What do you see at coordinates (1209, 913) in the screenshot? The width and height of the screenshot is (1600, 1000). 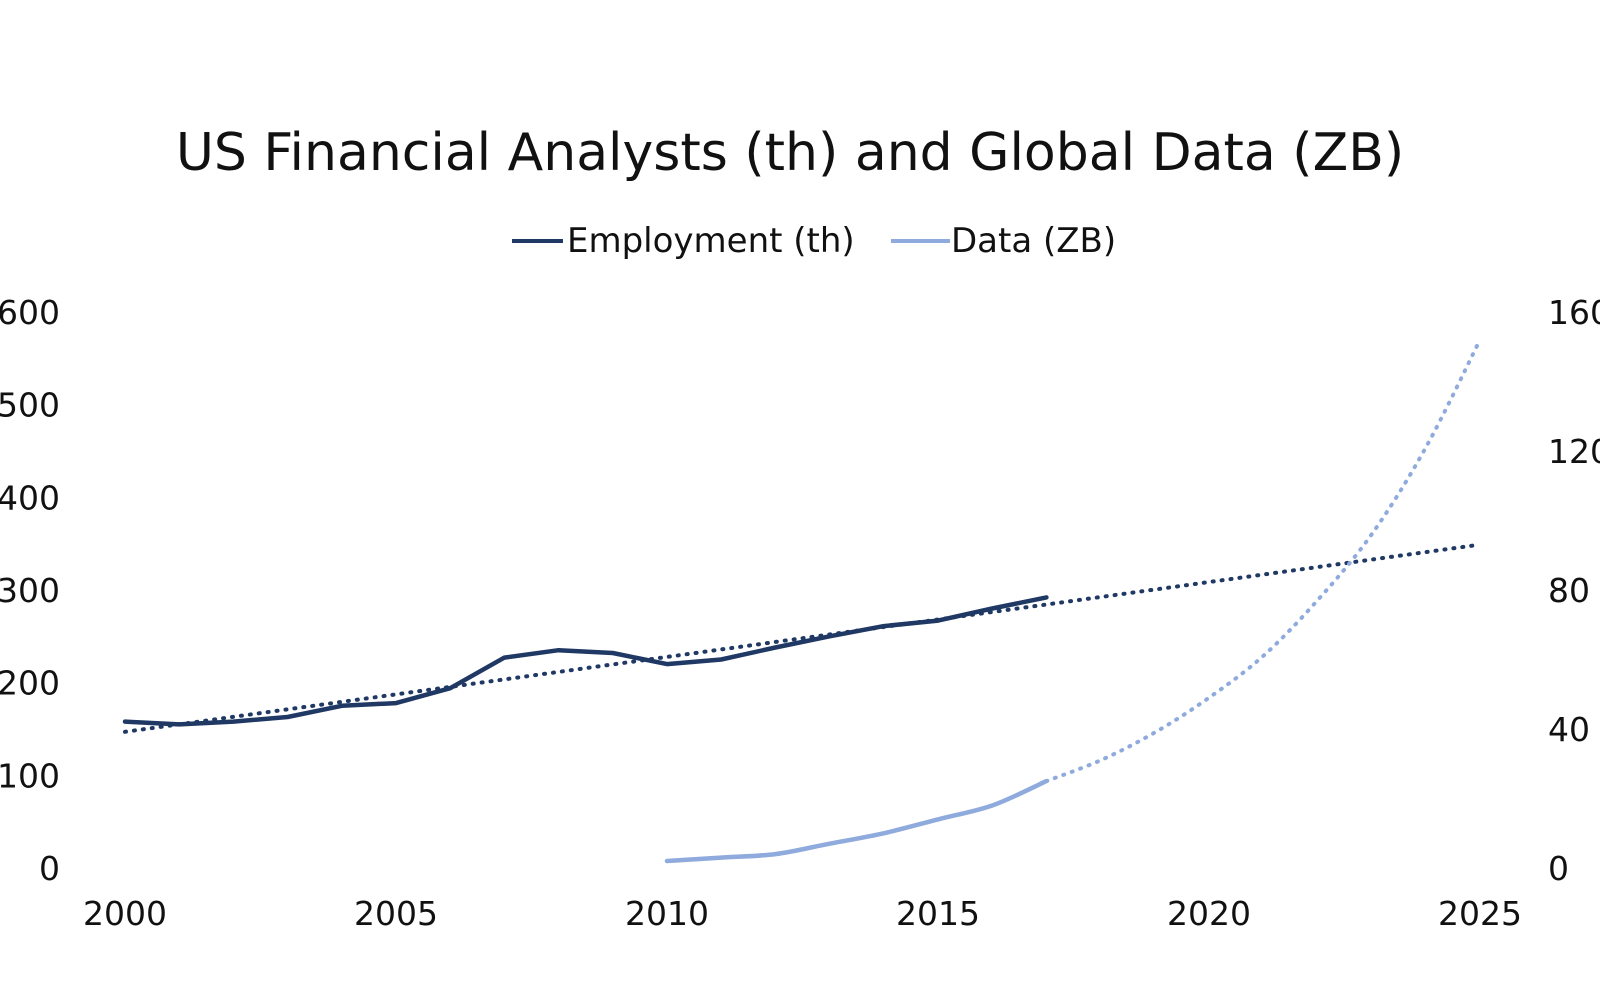 I see `x-tick-label: 2020` at bounding box center [1209, 913].